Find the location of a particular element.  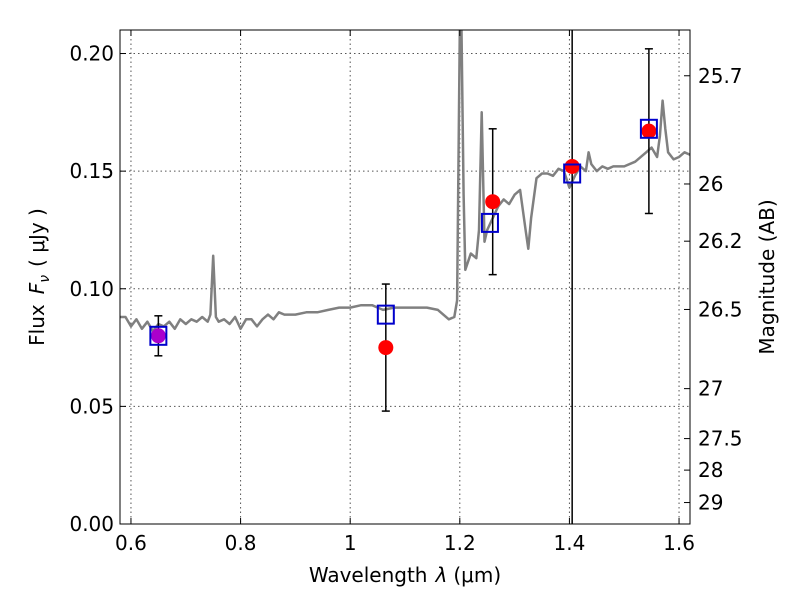

y2-tick-label: 26.2 is located at coordinates (720, 241).